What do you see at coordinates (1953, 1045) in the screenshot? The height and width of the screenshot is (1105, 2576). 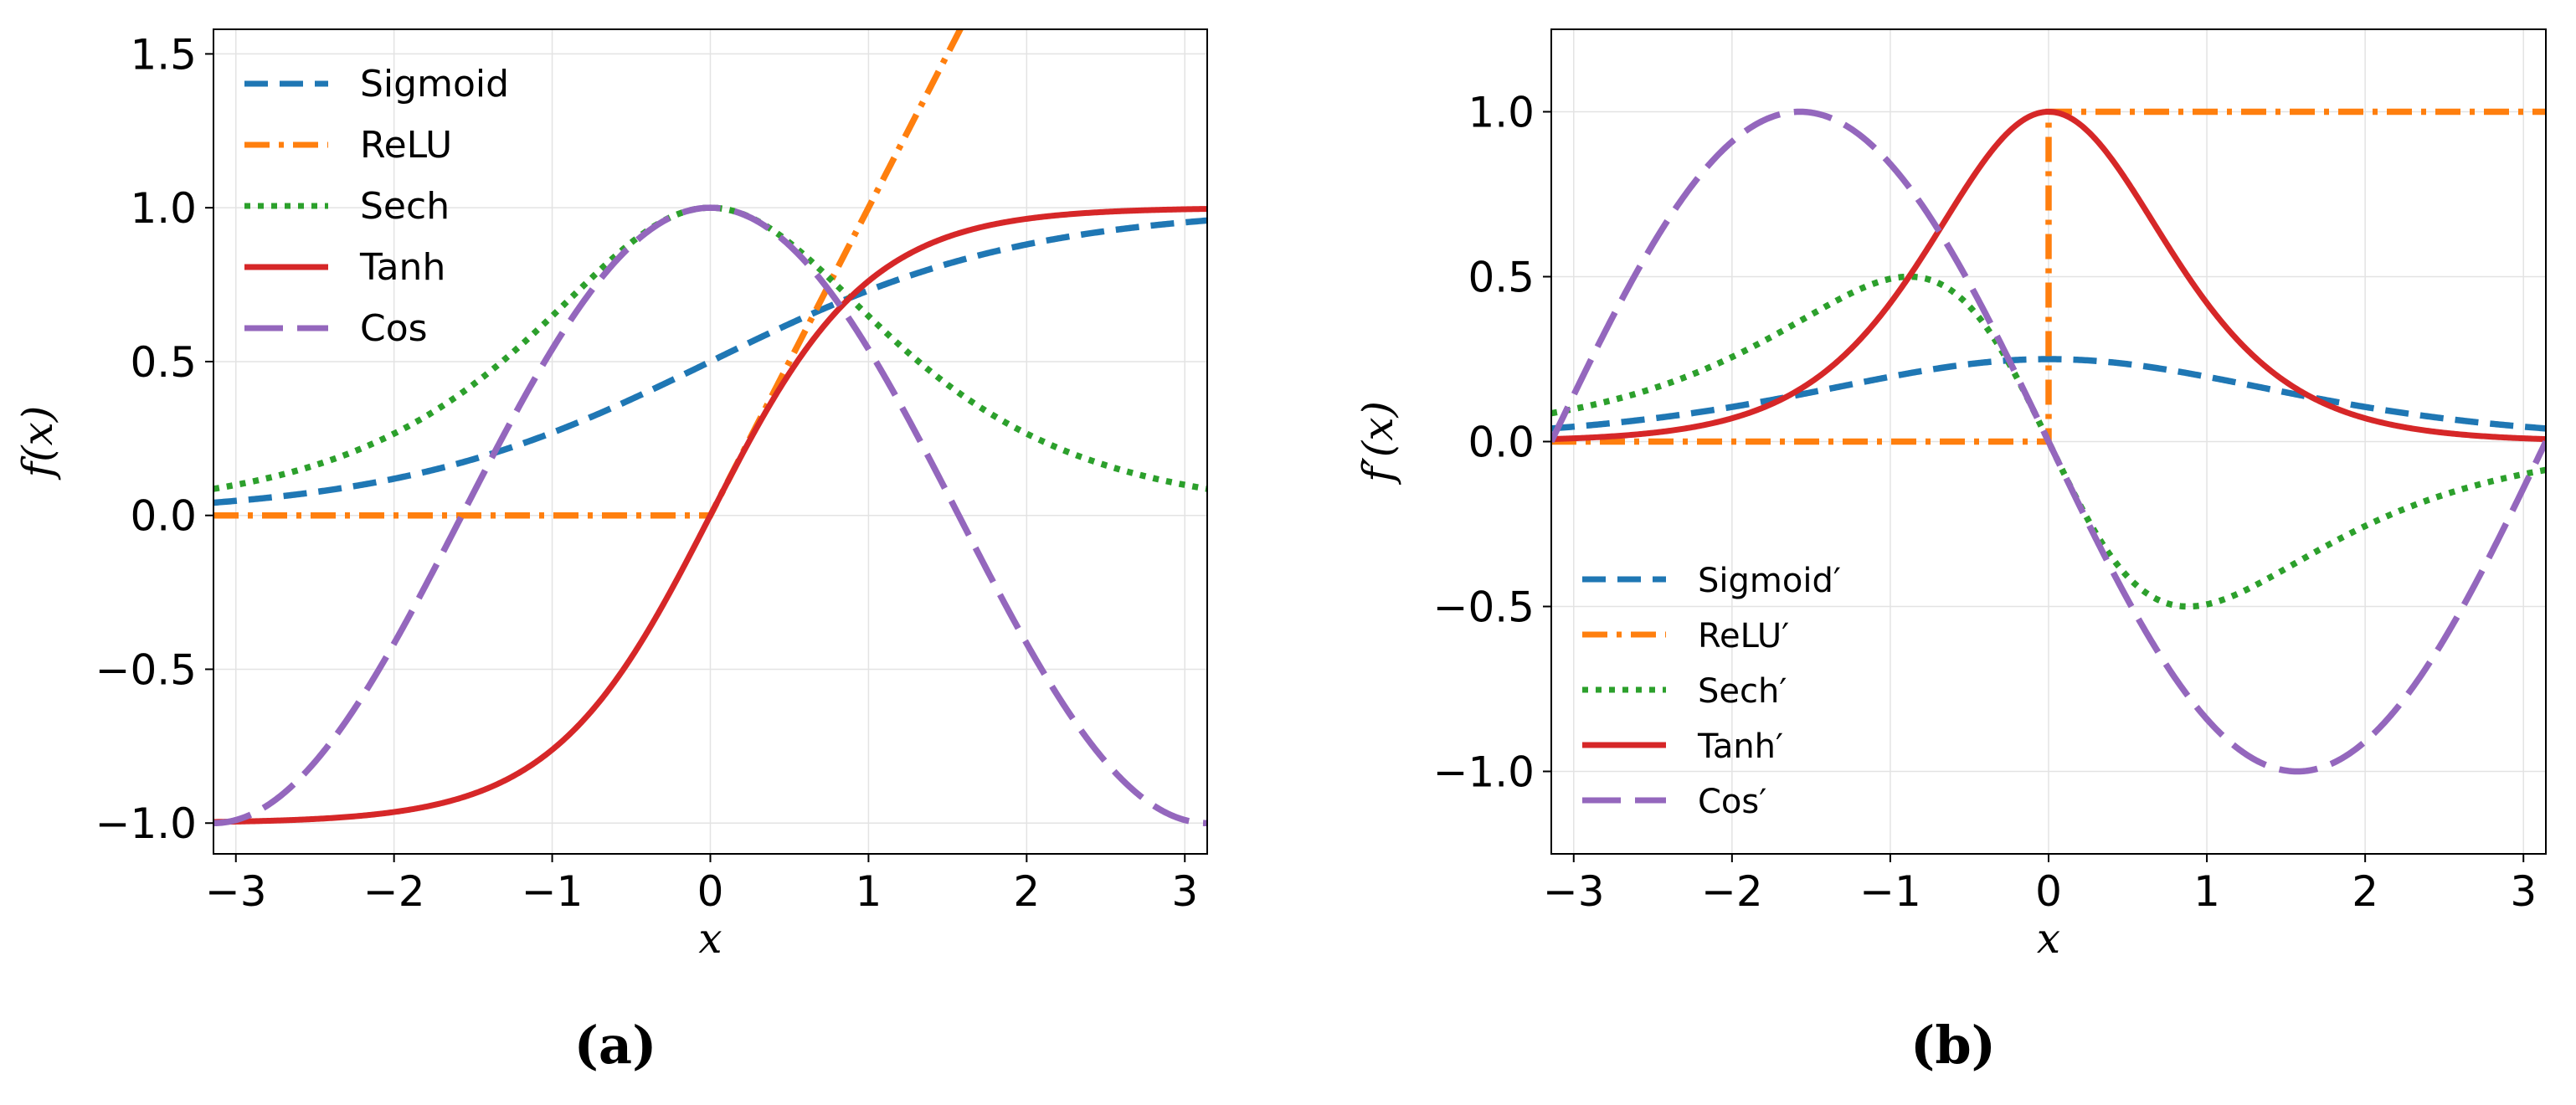 I see `panel-caption: (b)` at bounding box center [1953, 1045].